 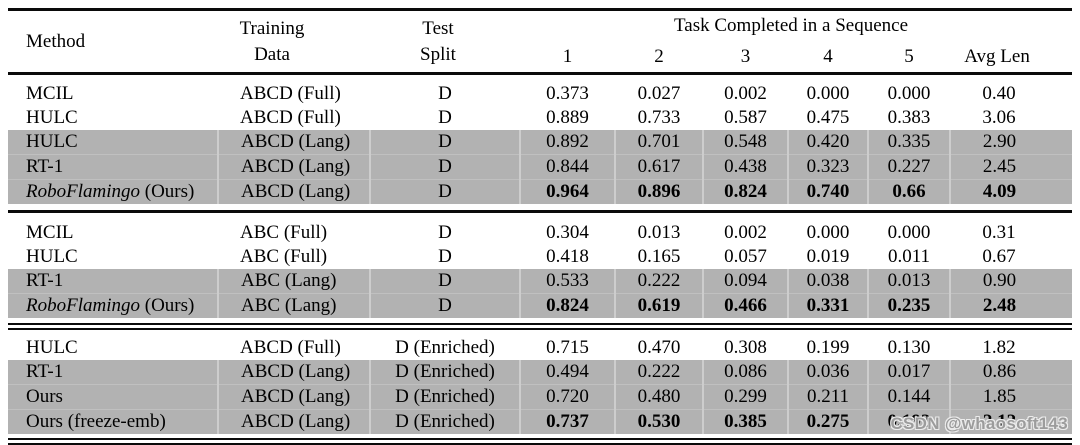 I want to click on cell-task-3: 0.299, so click(x=745, y=397).